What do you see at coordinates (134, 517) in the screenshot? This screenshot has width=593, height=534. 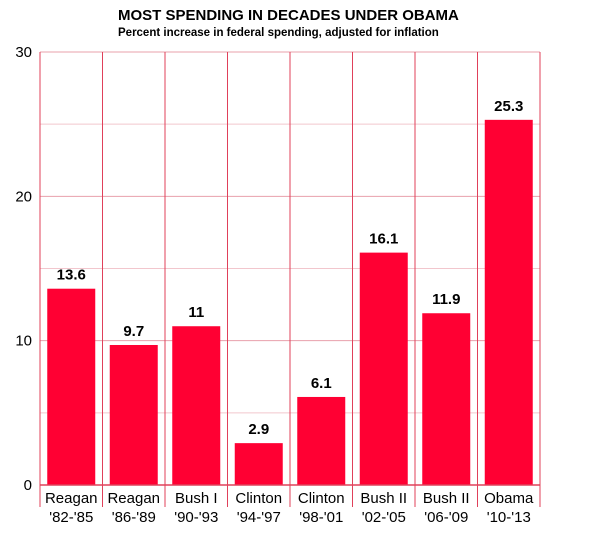 I see `x-tick-label: '86-'89` at bounding box center [134, 517].